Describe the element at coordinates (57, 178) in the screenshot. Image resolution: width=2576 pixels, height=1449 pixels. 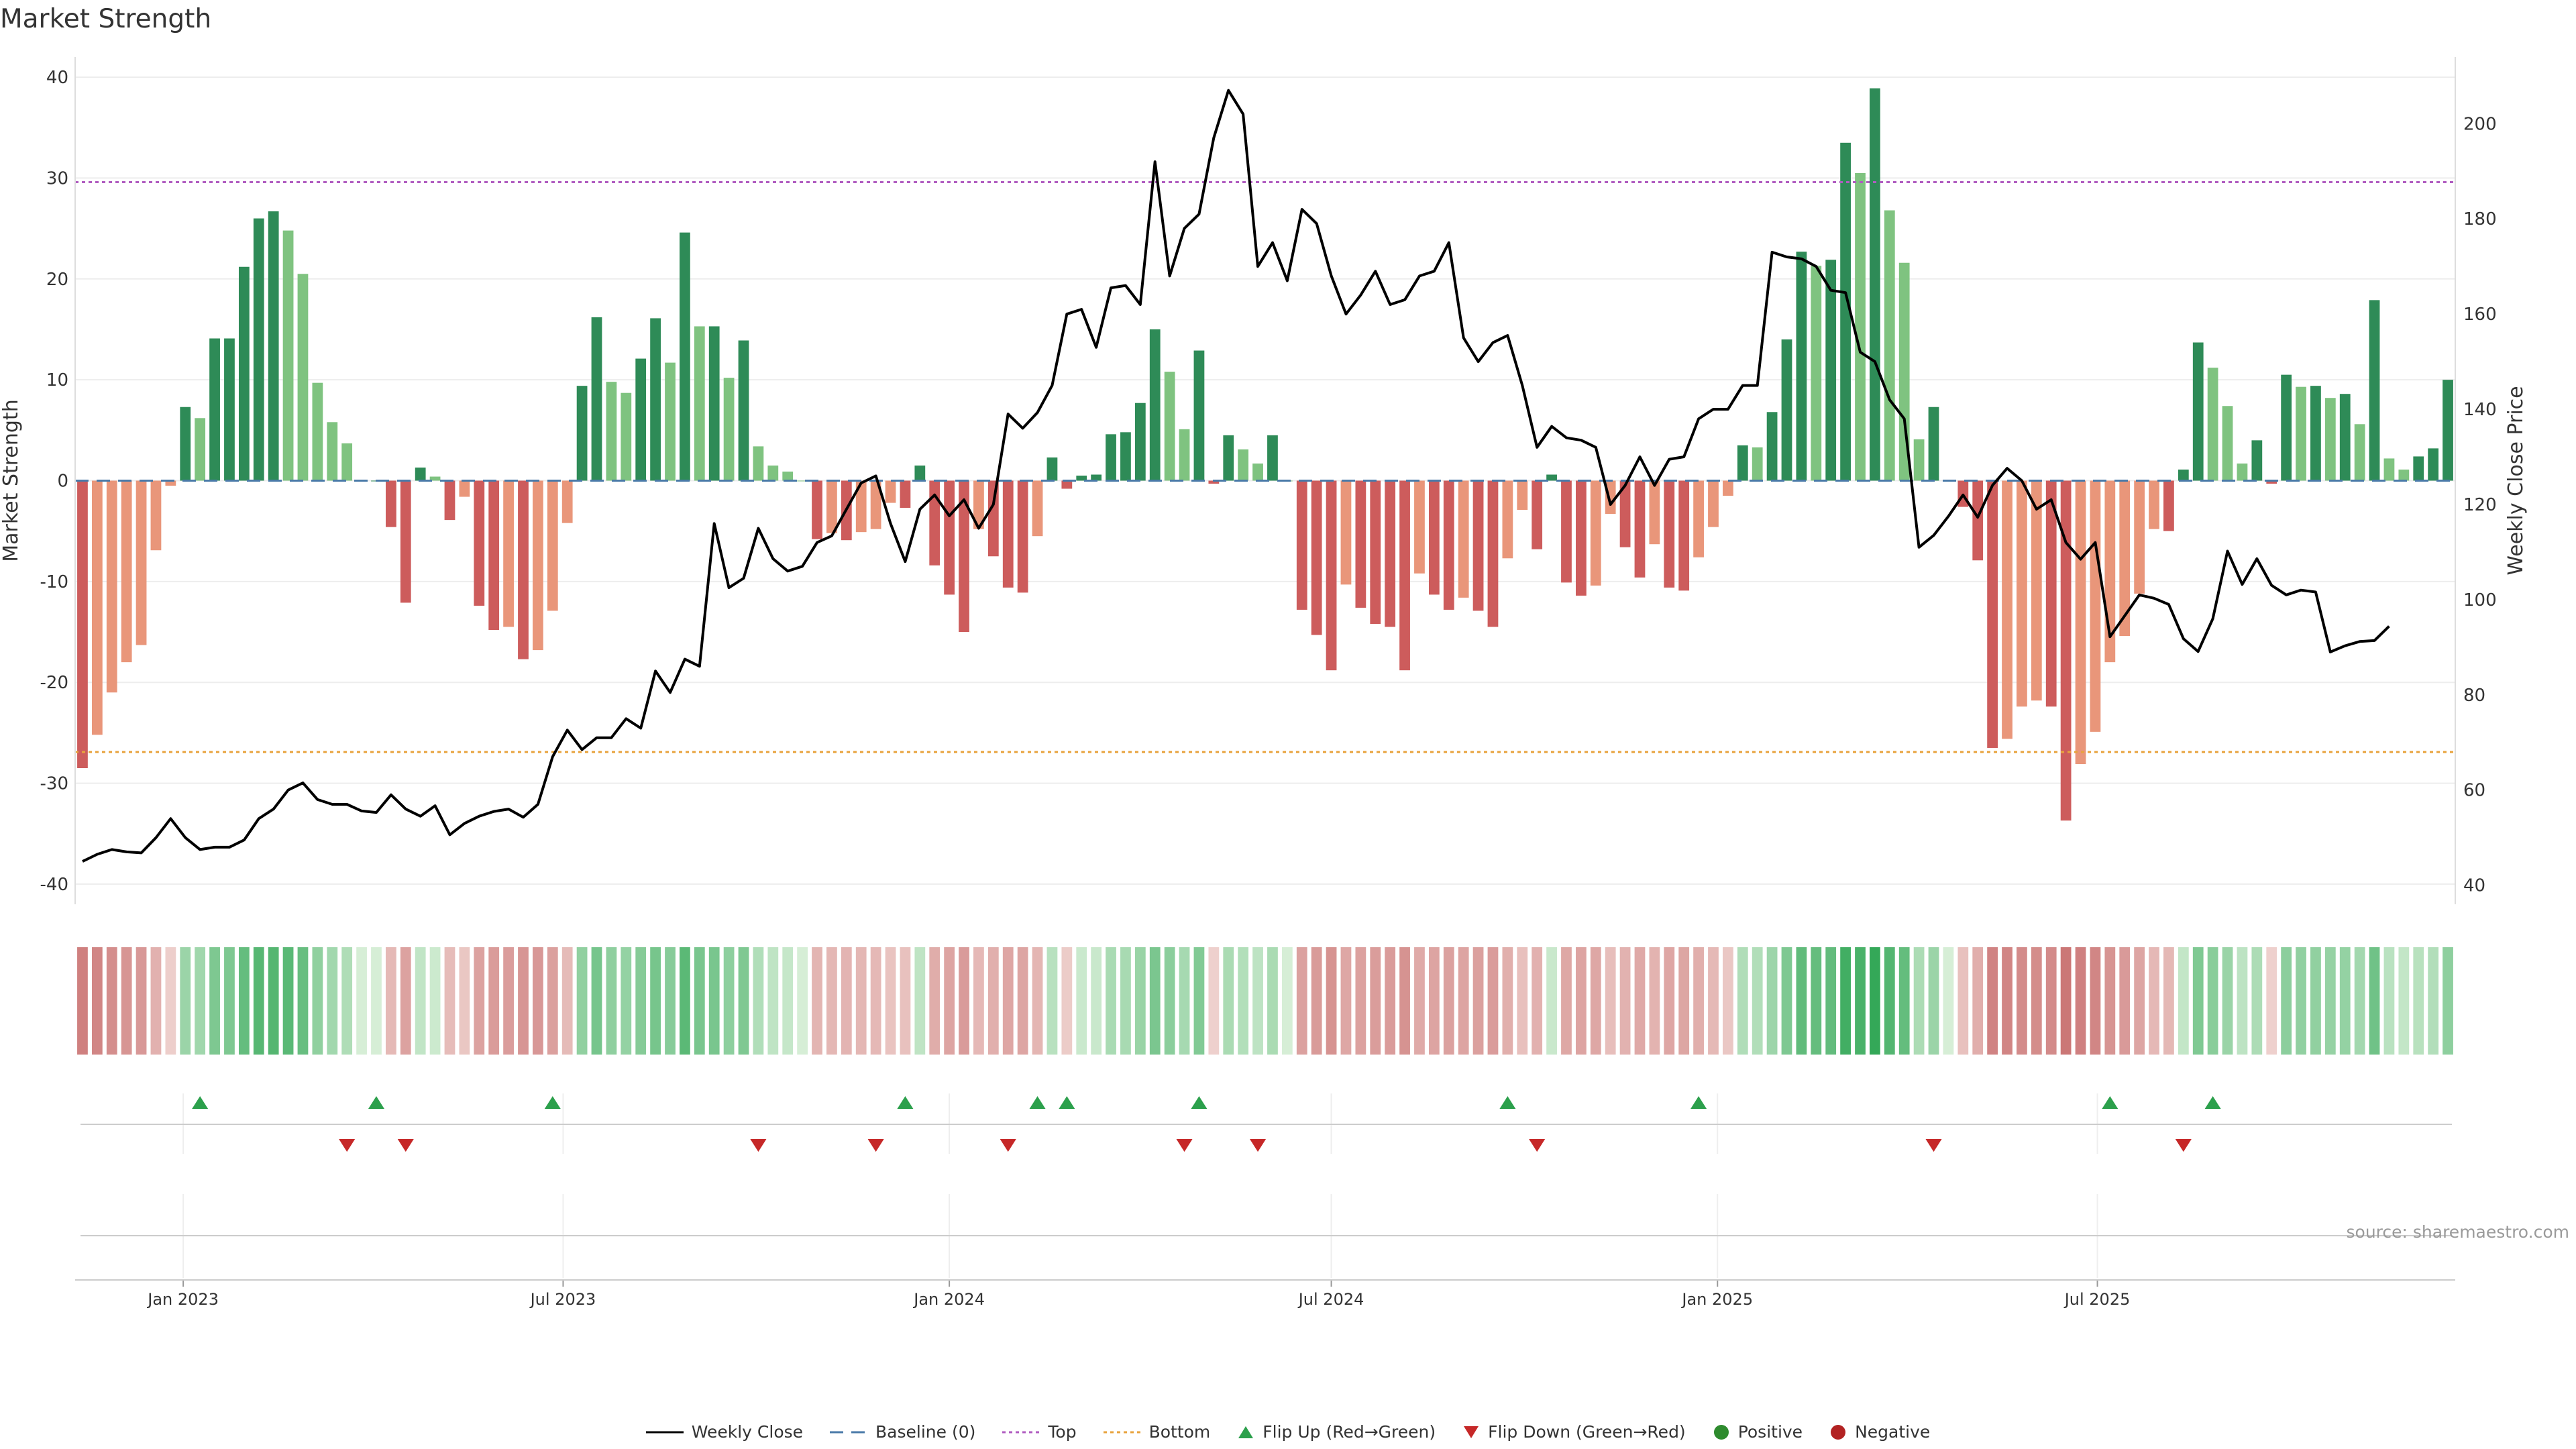
I see `y-tick-label: 30` at that location.